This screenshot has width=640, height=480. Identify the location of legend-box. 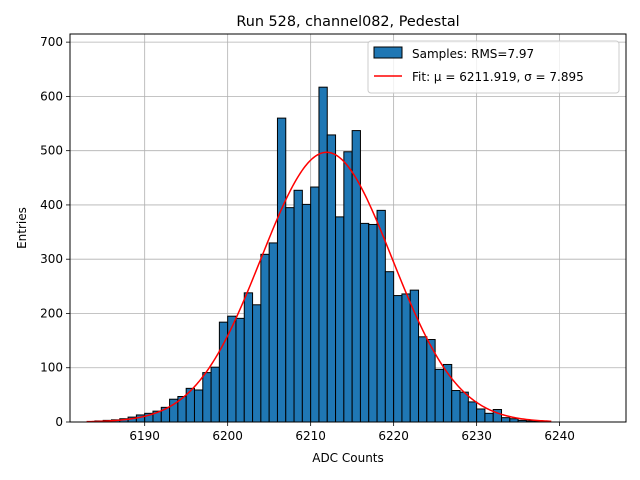
(493, 67).